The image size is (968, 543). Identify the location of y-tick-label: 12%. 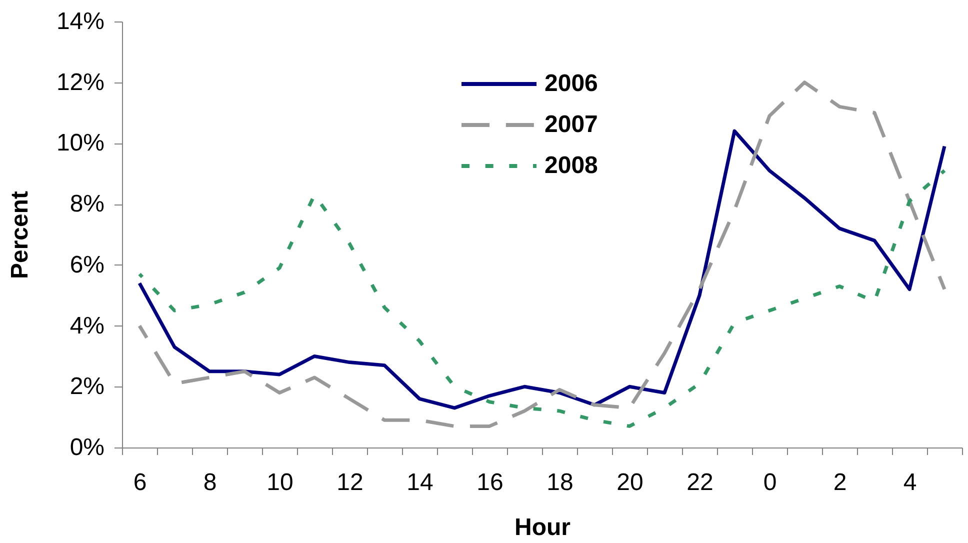
(80, 82).